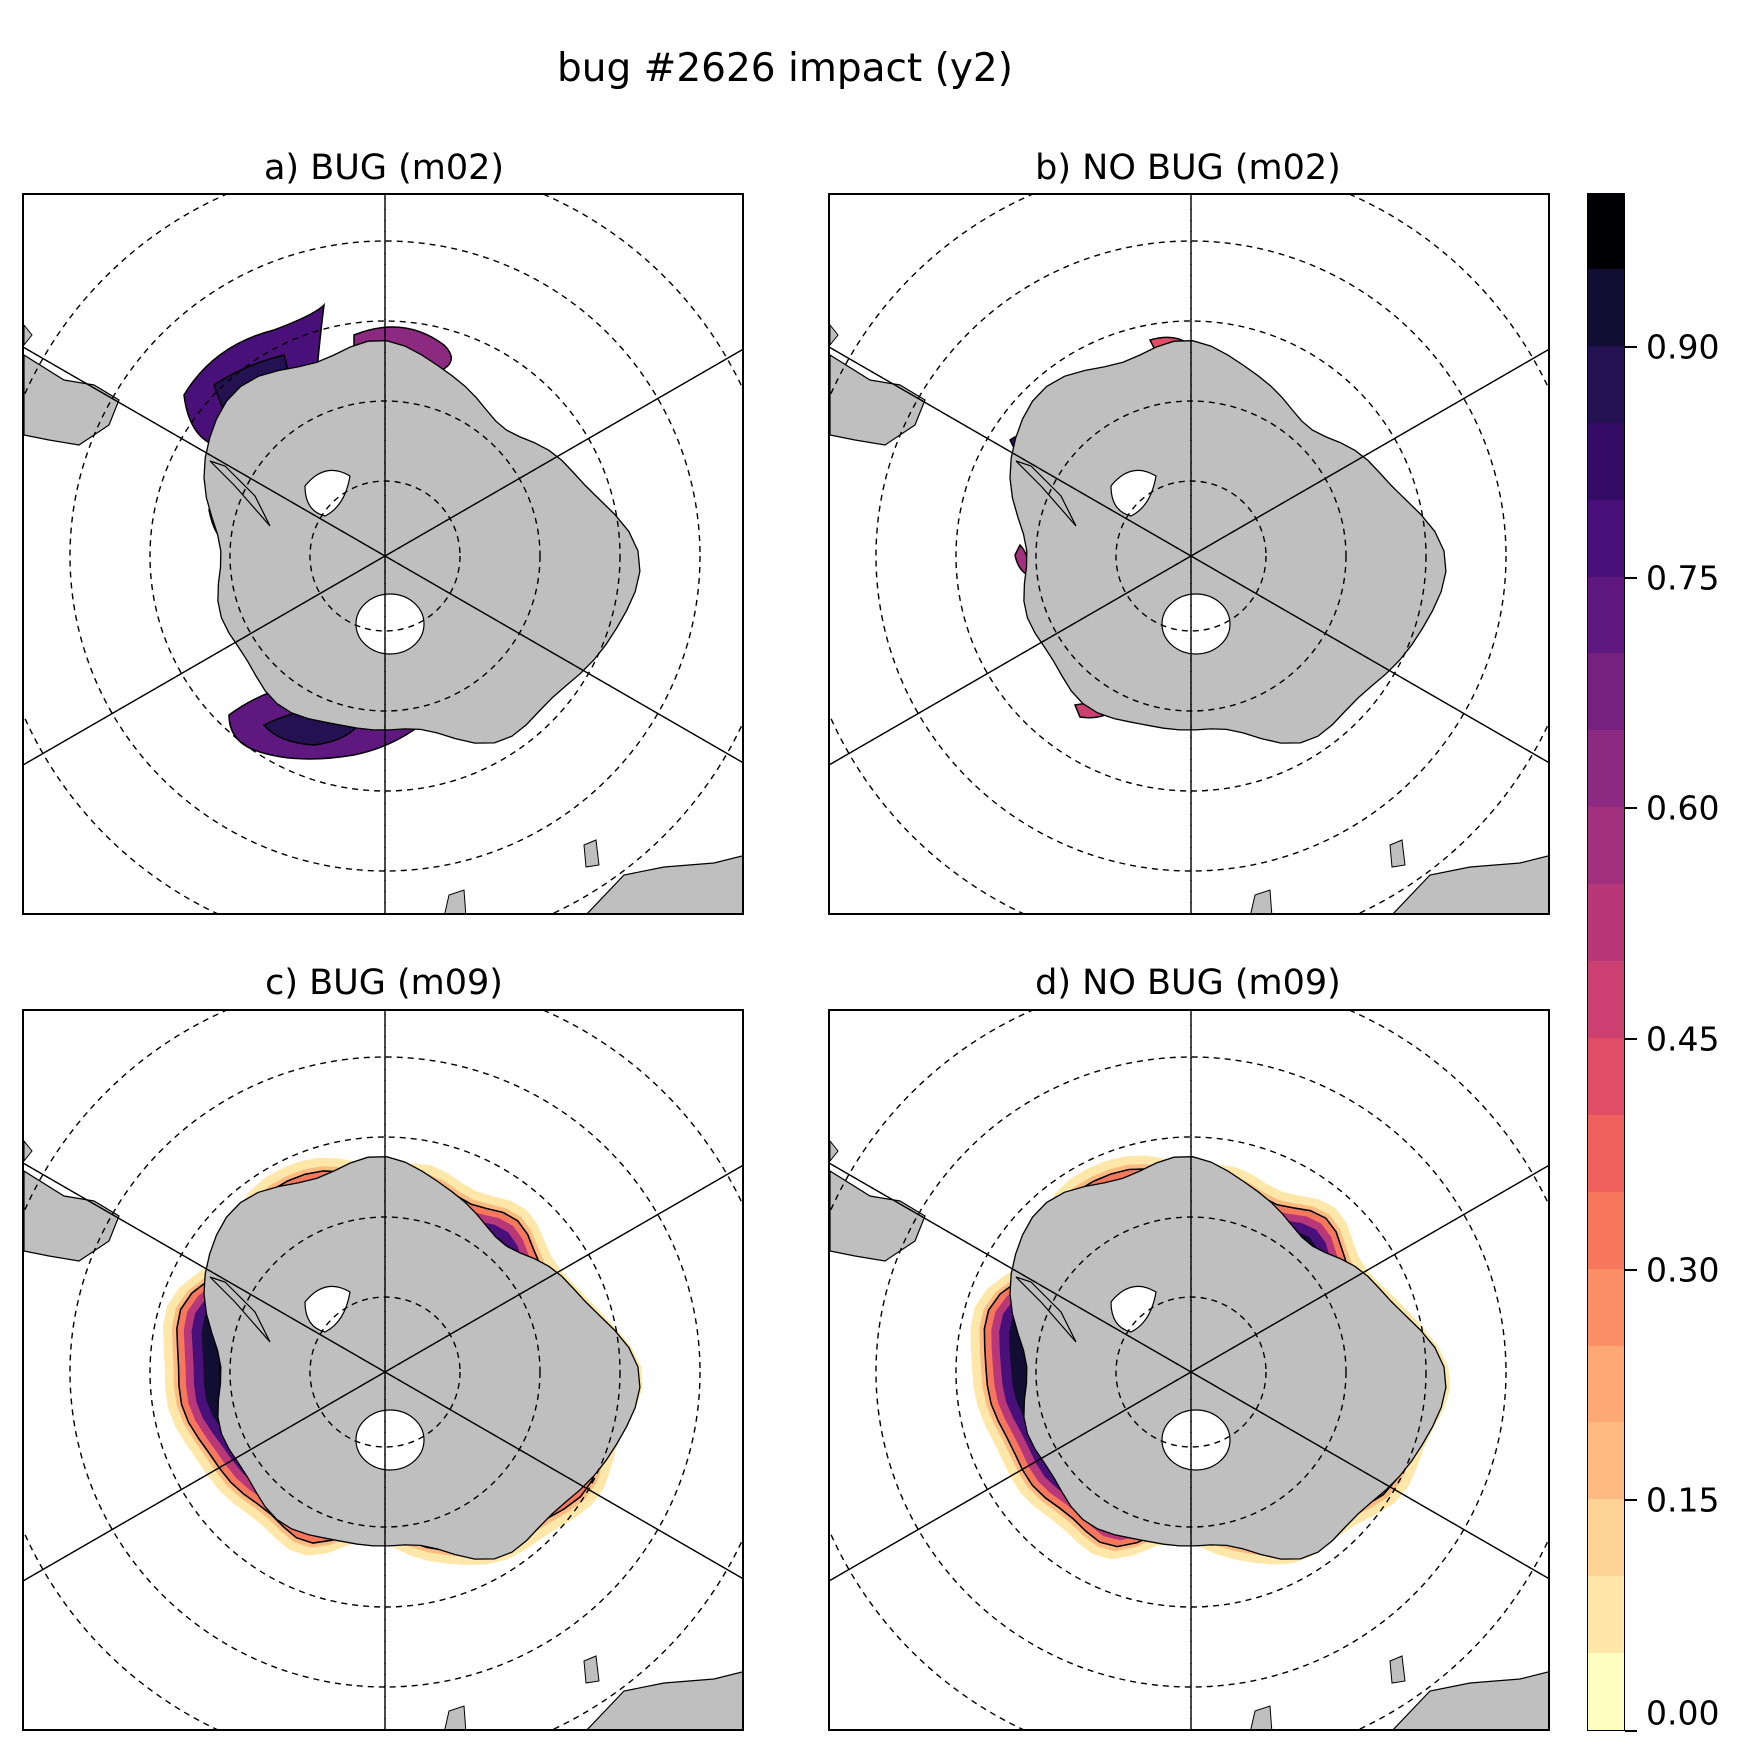  What do you see at coordinates (1683, 1500) in the screenshot?
I see `colorbar-tick-label: 0.15` at bounding box center [1683, 1500].